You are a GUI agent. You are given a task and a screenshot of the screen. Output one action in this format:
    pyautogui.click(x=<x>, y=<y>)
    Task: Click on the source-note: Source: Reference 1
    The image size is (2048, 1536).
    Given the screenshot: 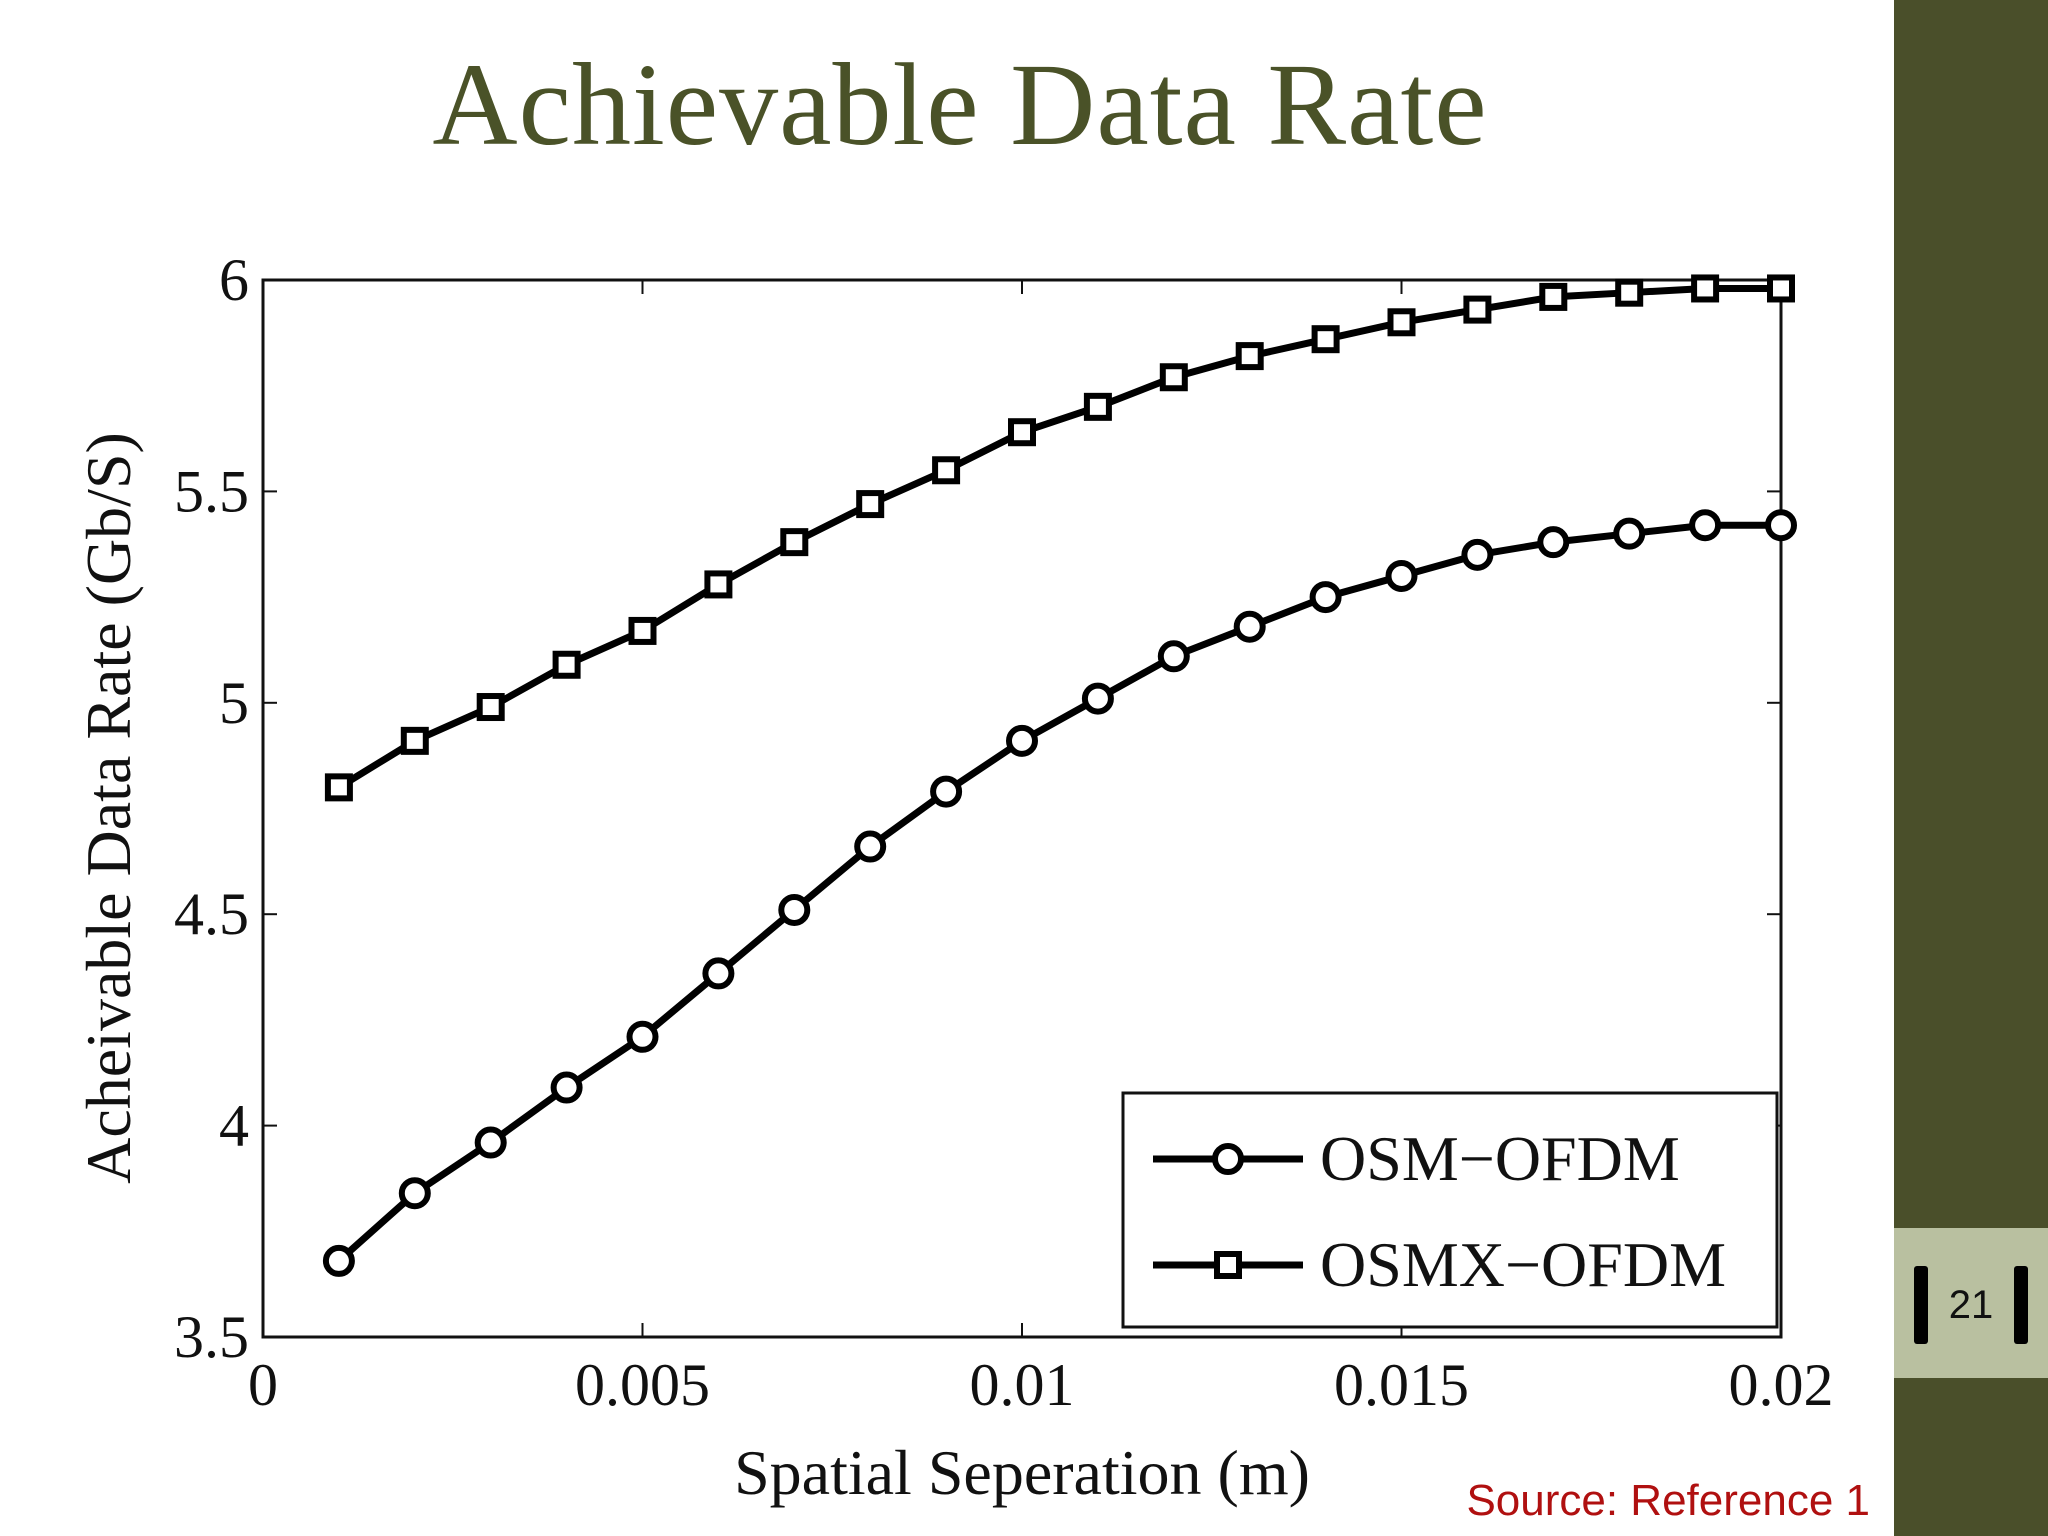 What is the action you would take?
    pyautogui.click(x=1668, y=1500)
    